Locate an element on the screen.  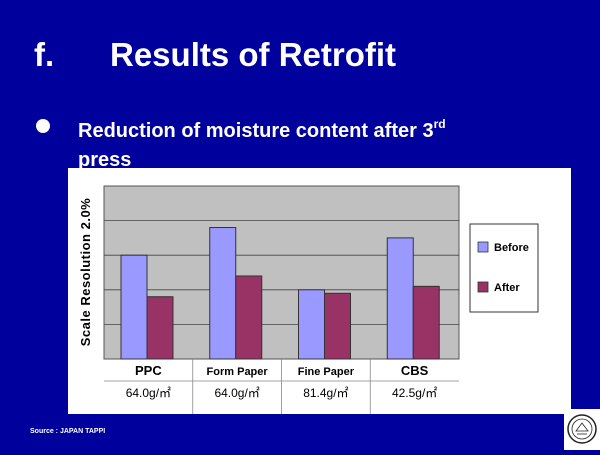
source-note: Source : JAPAN TAPPI is located at coordinates (68, 431).